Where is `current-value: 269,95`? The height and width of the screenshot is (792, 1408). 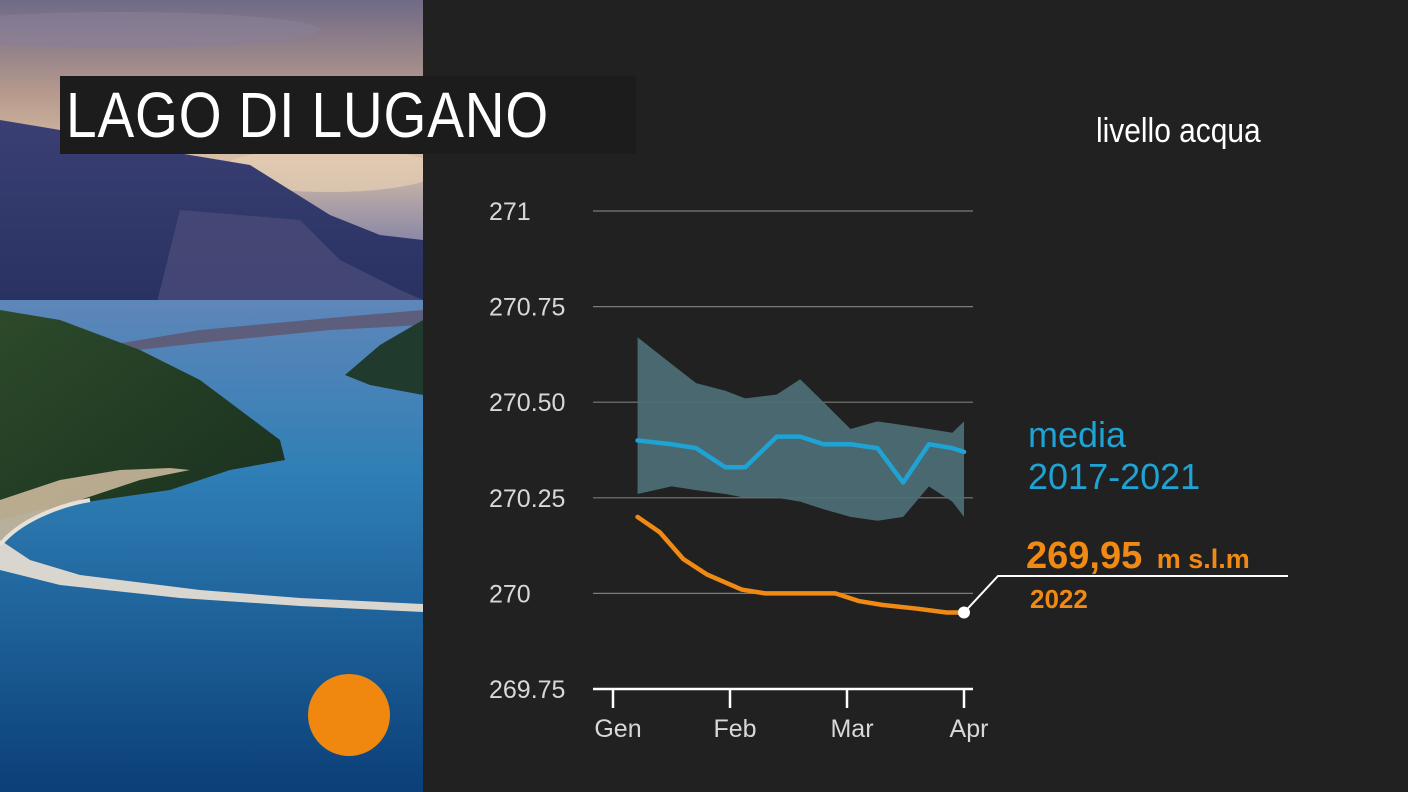 current-value: 269,95 is located at coordinates (1084, 556).